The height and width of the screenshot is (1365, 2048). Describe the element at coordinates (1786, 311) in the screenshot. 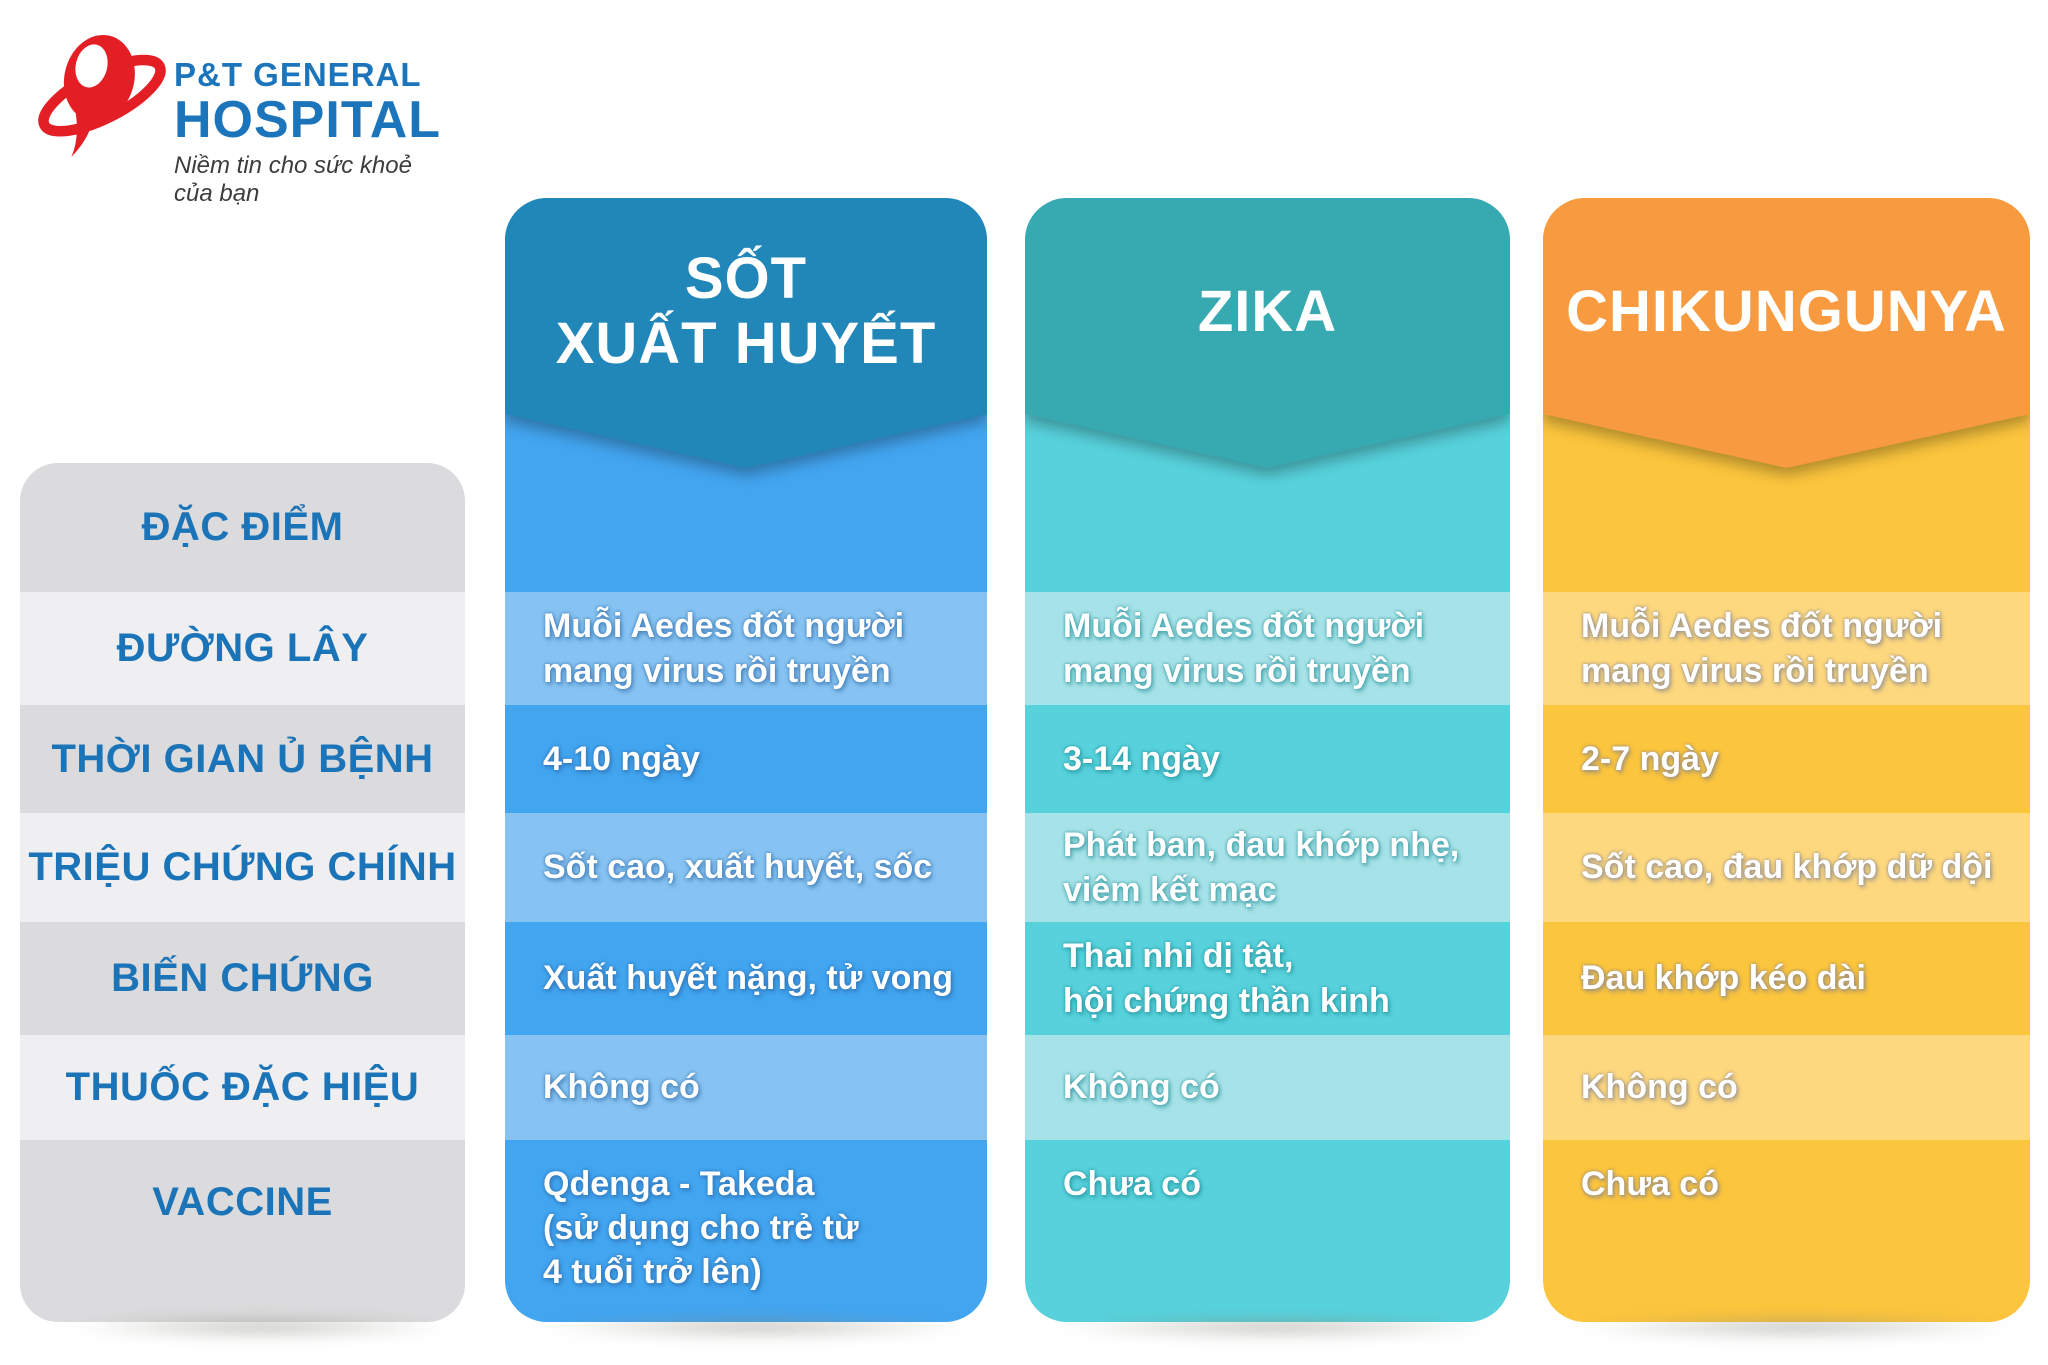

I see `column-title: CHIKUNGUNYA` at that location.